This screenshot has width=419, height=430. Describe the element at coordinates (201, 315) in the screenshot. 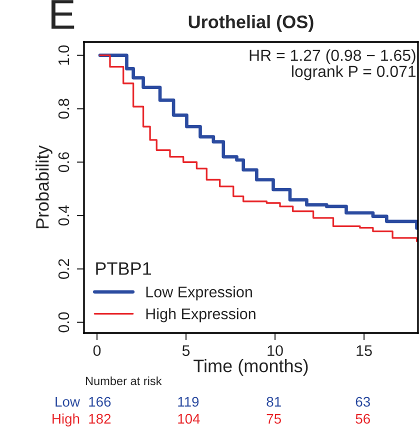

I see `legend-label: High Expression` at that location.